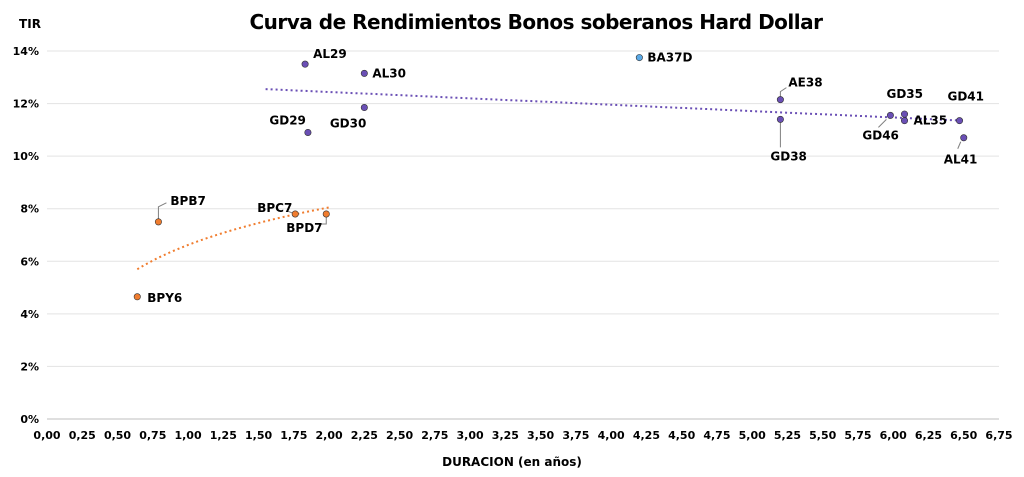 The width and height of the screenshot is (1024, 477). Describe the element at coordinates (998, 435) in the screenshot. I see `x-tick-label: 6,75` at that location.